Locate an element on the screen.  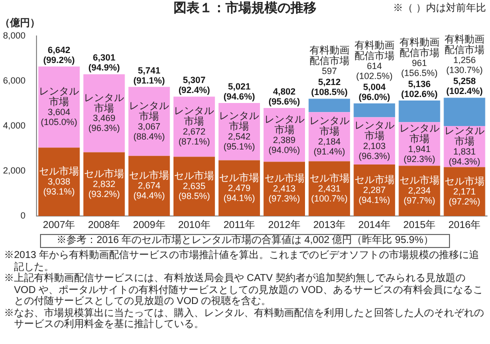
data-label: レンタル市場 2,184 (91.4%) is located at coordinates (329, 136).